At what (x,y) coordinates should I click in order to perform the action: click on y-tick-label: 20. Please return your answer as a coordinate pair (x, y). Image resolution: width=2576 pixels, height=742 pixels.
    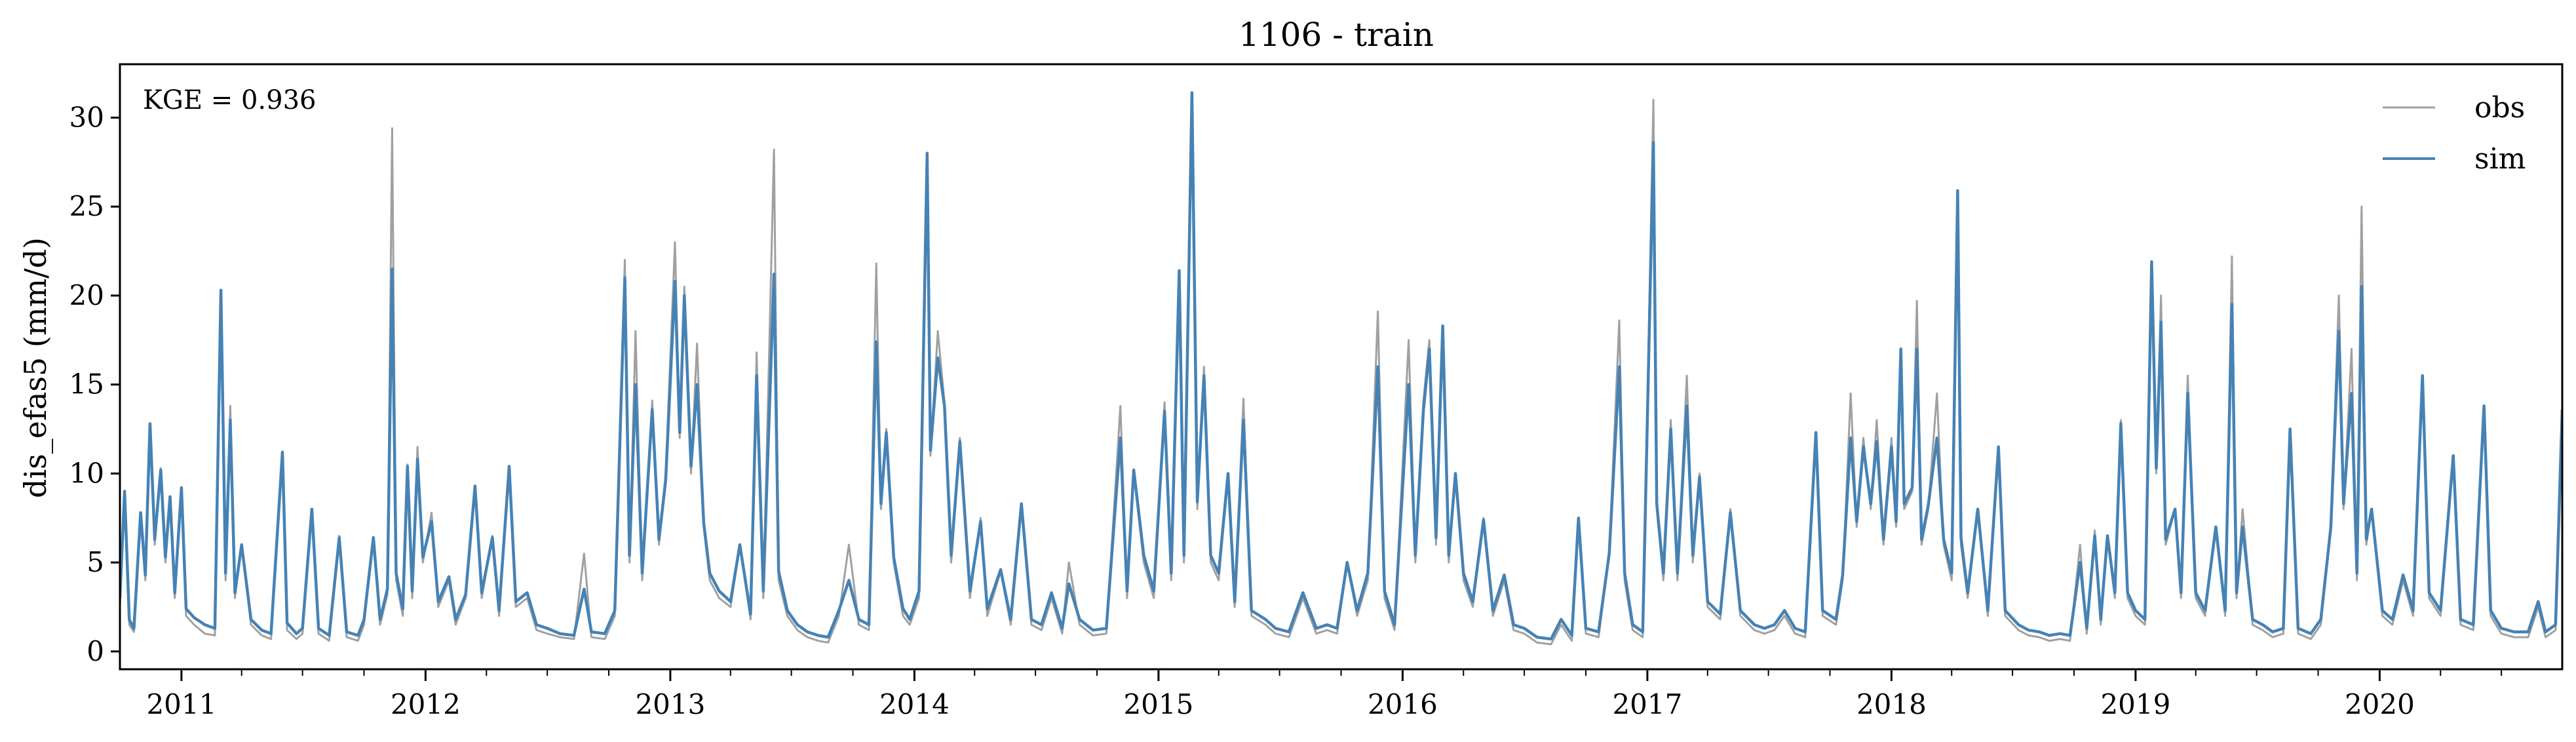
    Looking at the image, I should click on (86, 295).